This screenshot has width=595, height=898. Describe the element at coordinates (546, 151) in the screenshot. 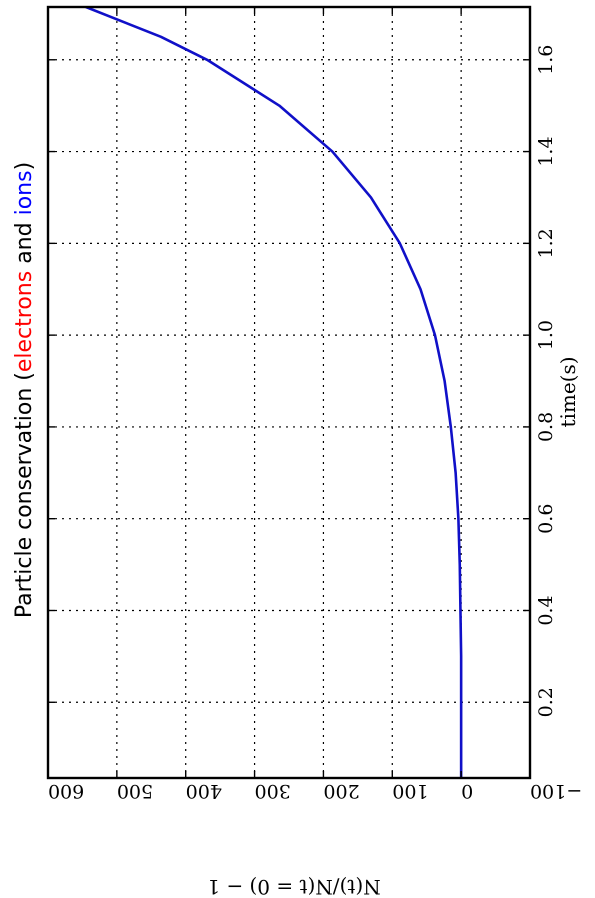

I see `x-tick-label: 1.4` at that location.